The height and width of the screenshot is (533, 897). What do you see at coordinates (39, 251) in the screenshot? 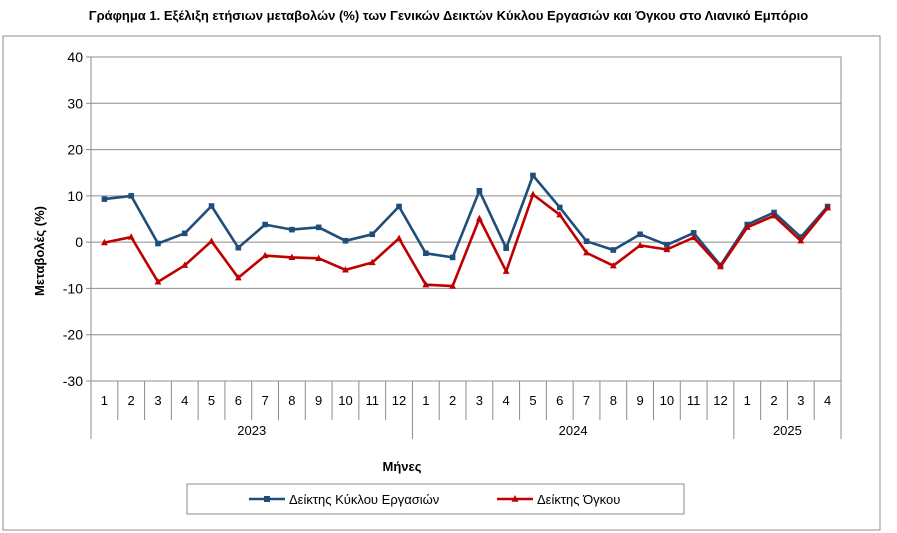
I see `y-axis-label: Μεταβολές (%)` at bounding box center [39, 251].